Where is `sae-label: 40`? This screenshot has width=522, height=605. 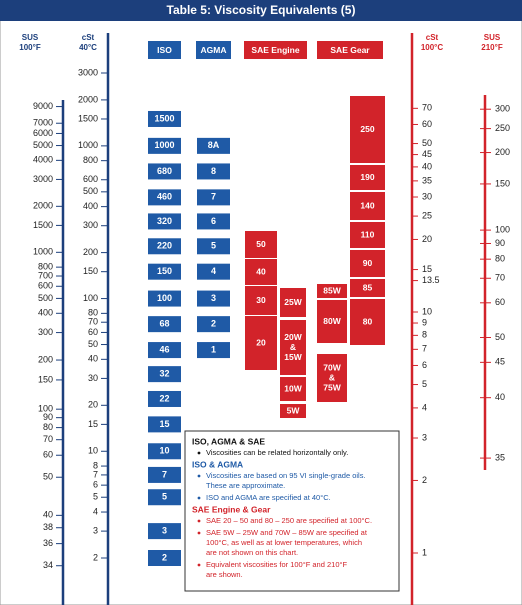 sae-label: 40 is located at coordinates (261, 271).